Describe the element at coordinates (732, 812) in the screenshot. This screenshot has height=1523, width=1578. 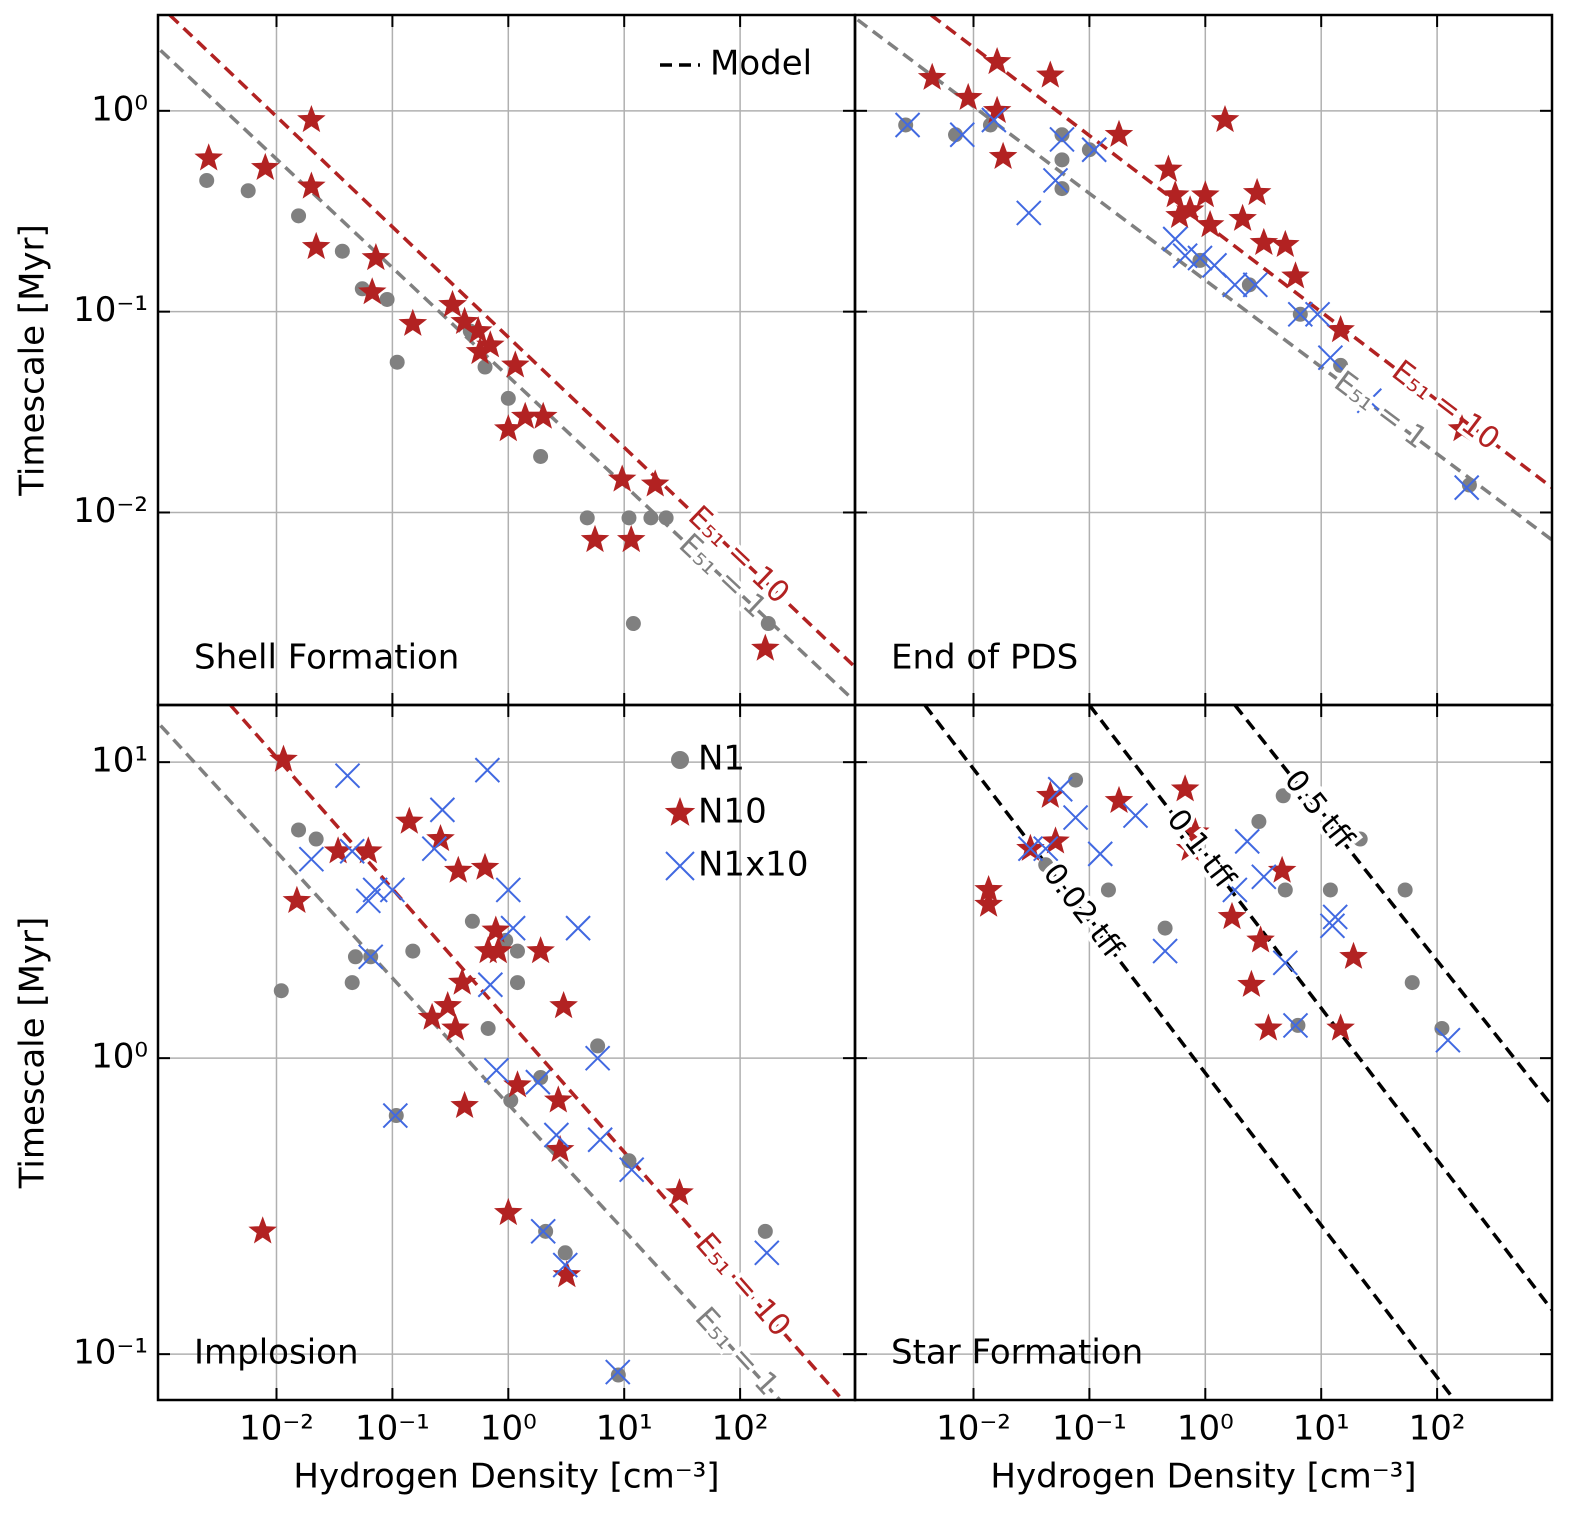
I see `legend-label: N10` at that location.